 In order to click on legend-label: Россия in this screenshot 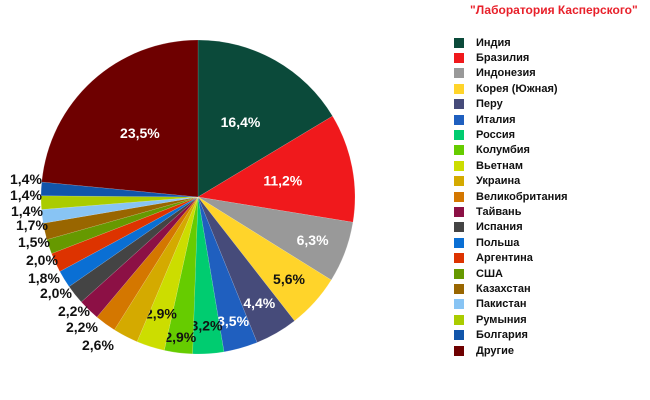, I will do `click(496, 135)`.